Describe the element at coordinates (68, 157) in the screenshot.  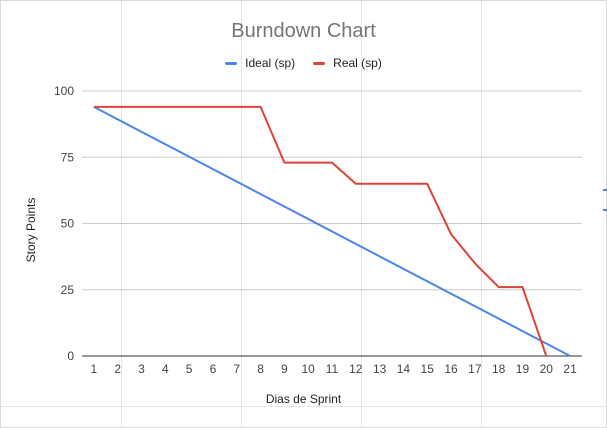
I see `y-tick-label: 75` at that location.